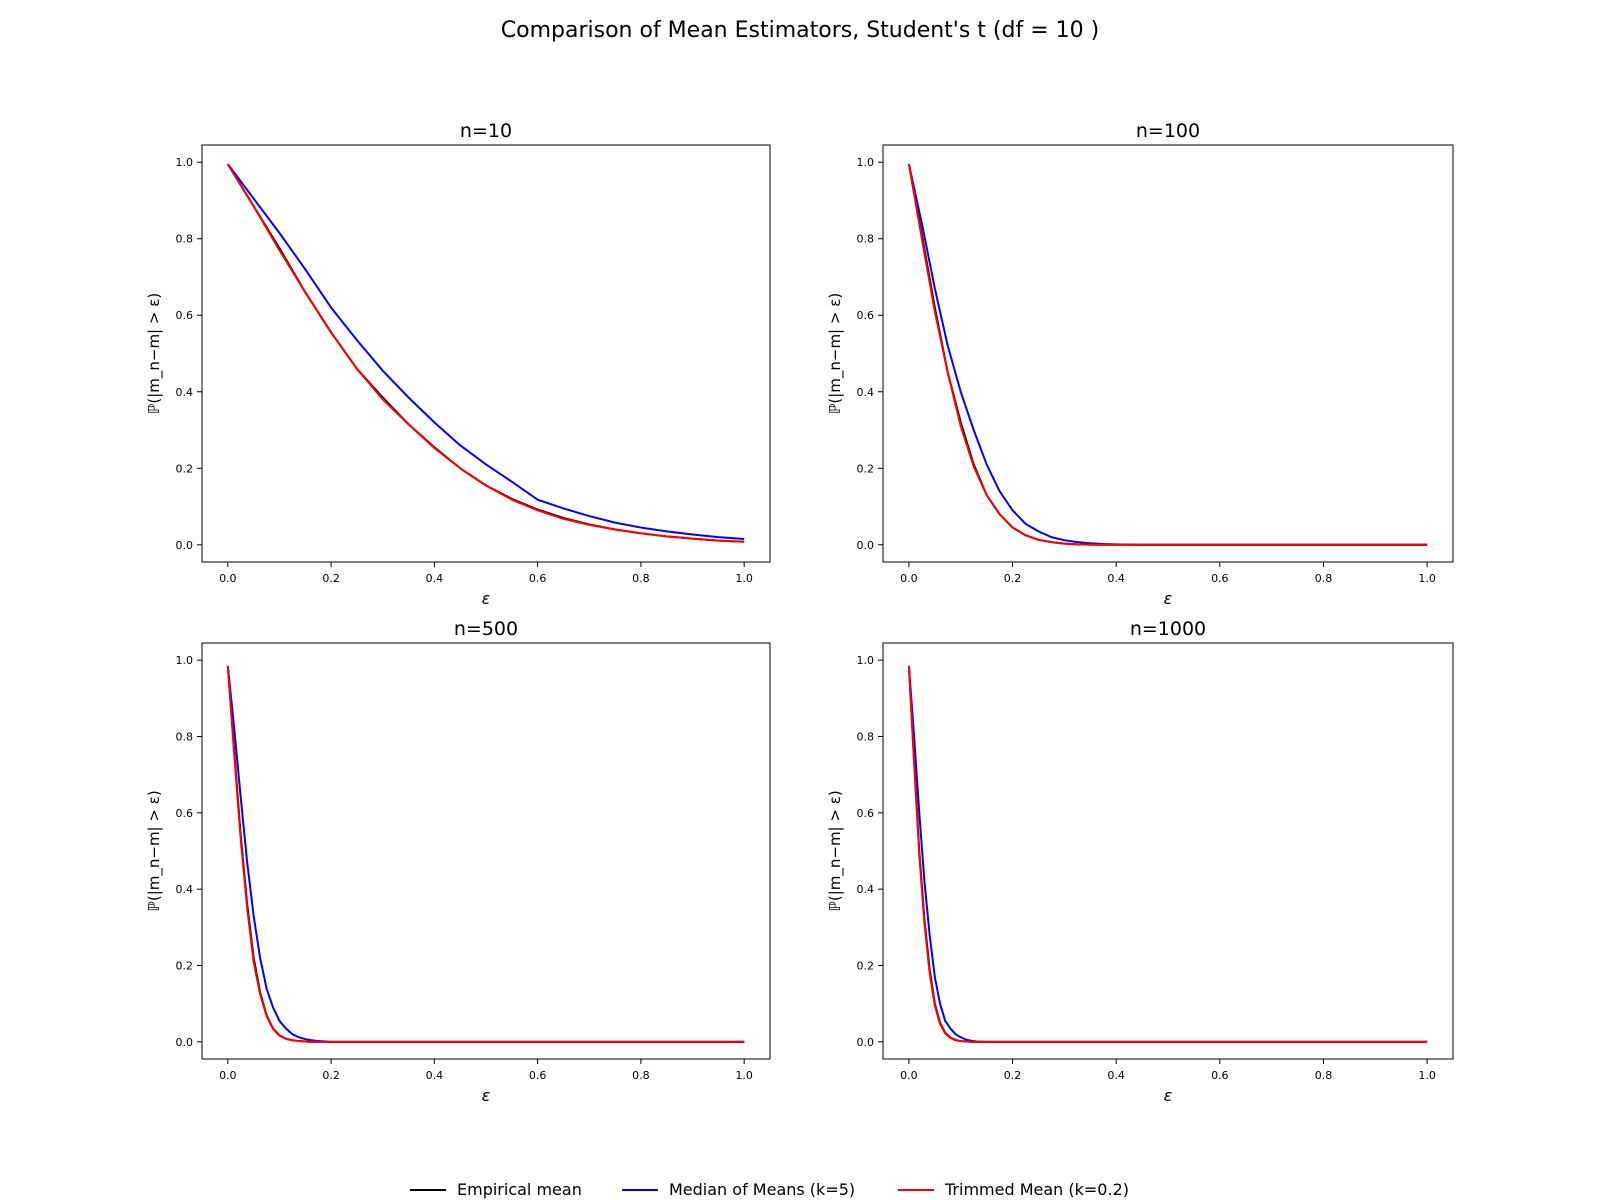  What do you see at coordinates (519, 1189) in the screenshot?
I see `legend-label-empirical-mean: Empirical mean` at bounding box center [519, 1189].